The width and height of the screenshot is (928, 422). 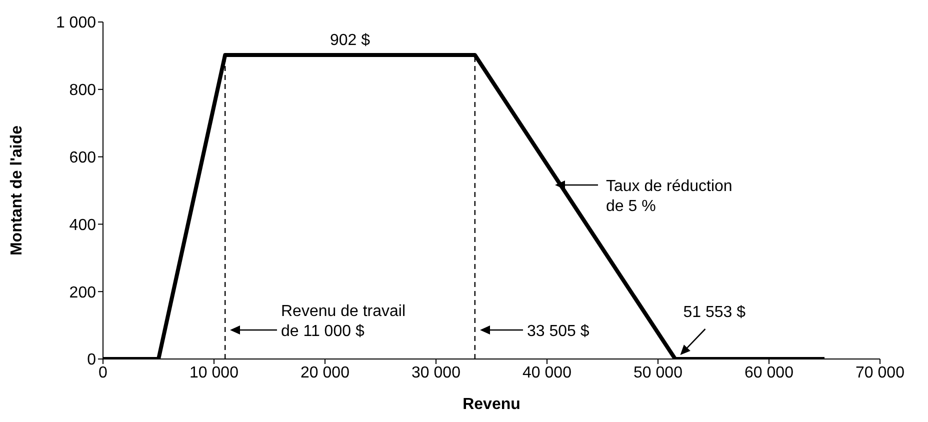 What do you see at coordinates (214, 373) in the screenshot?
I see `x-tick-label: 10 000` at bounding box center [214, 373].